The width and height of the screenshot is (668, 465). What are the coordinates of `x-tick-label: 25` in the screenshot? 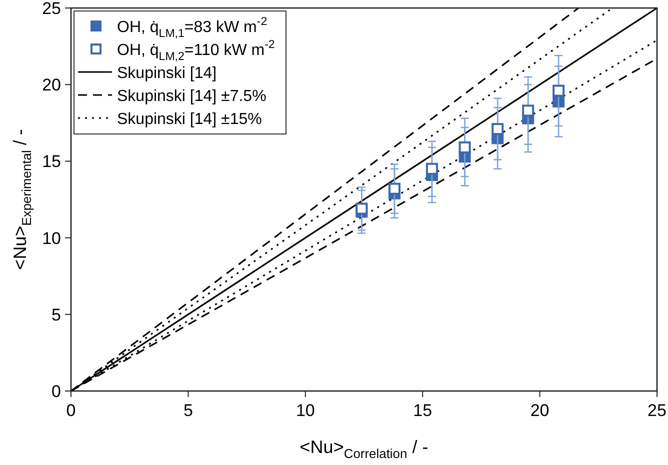 It's located at (657, 410).